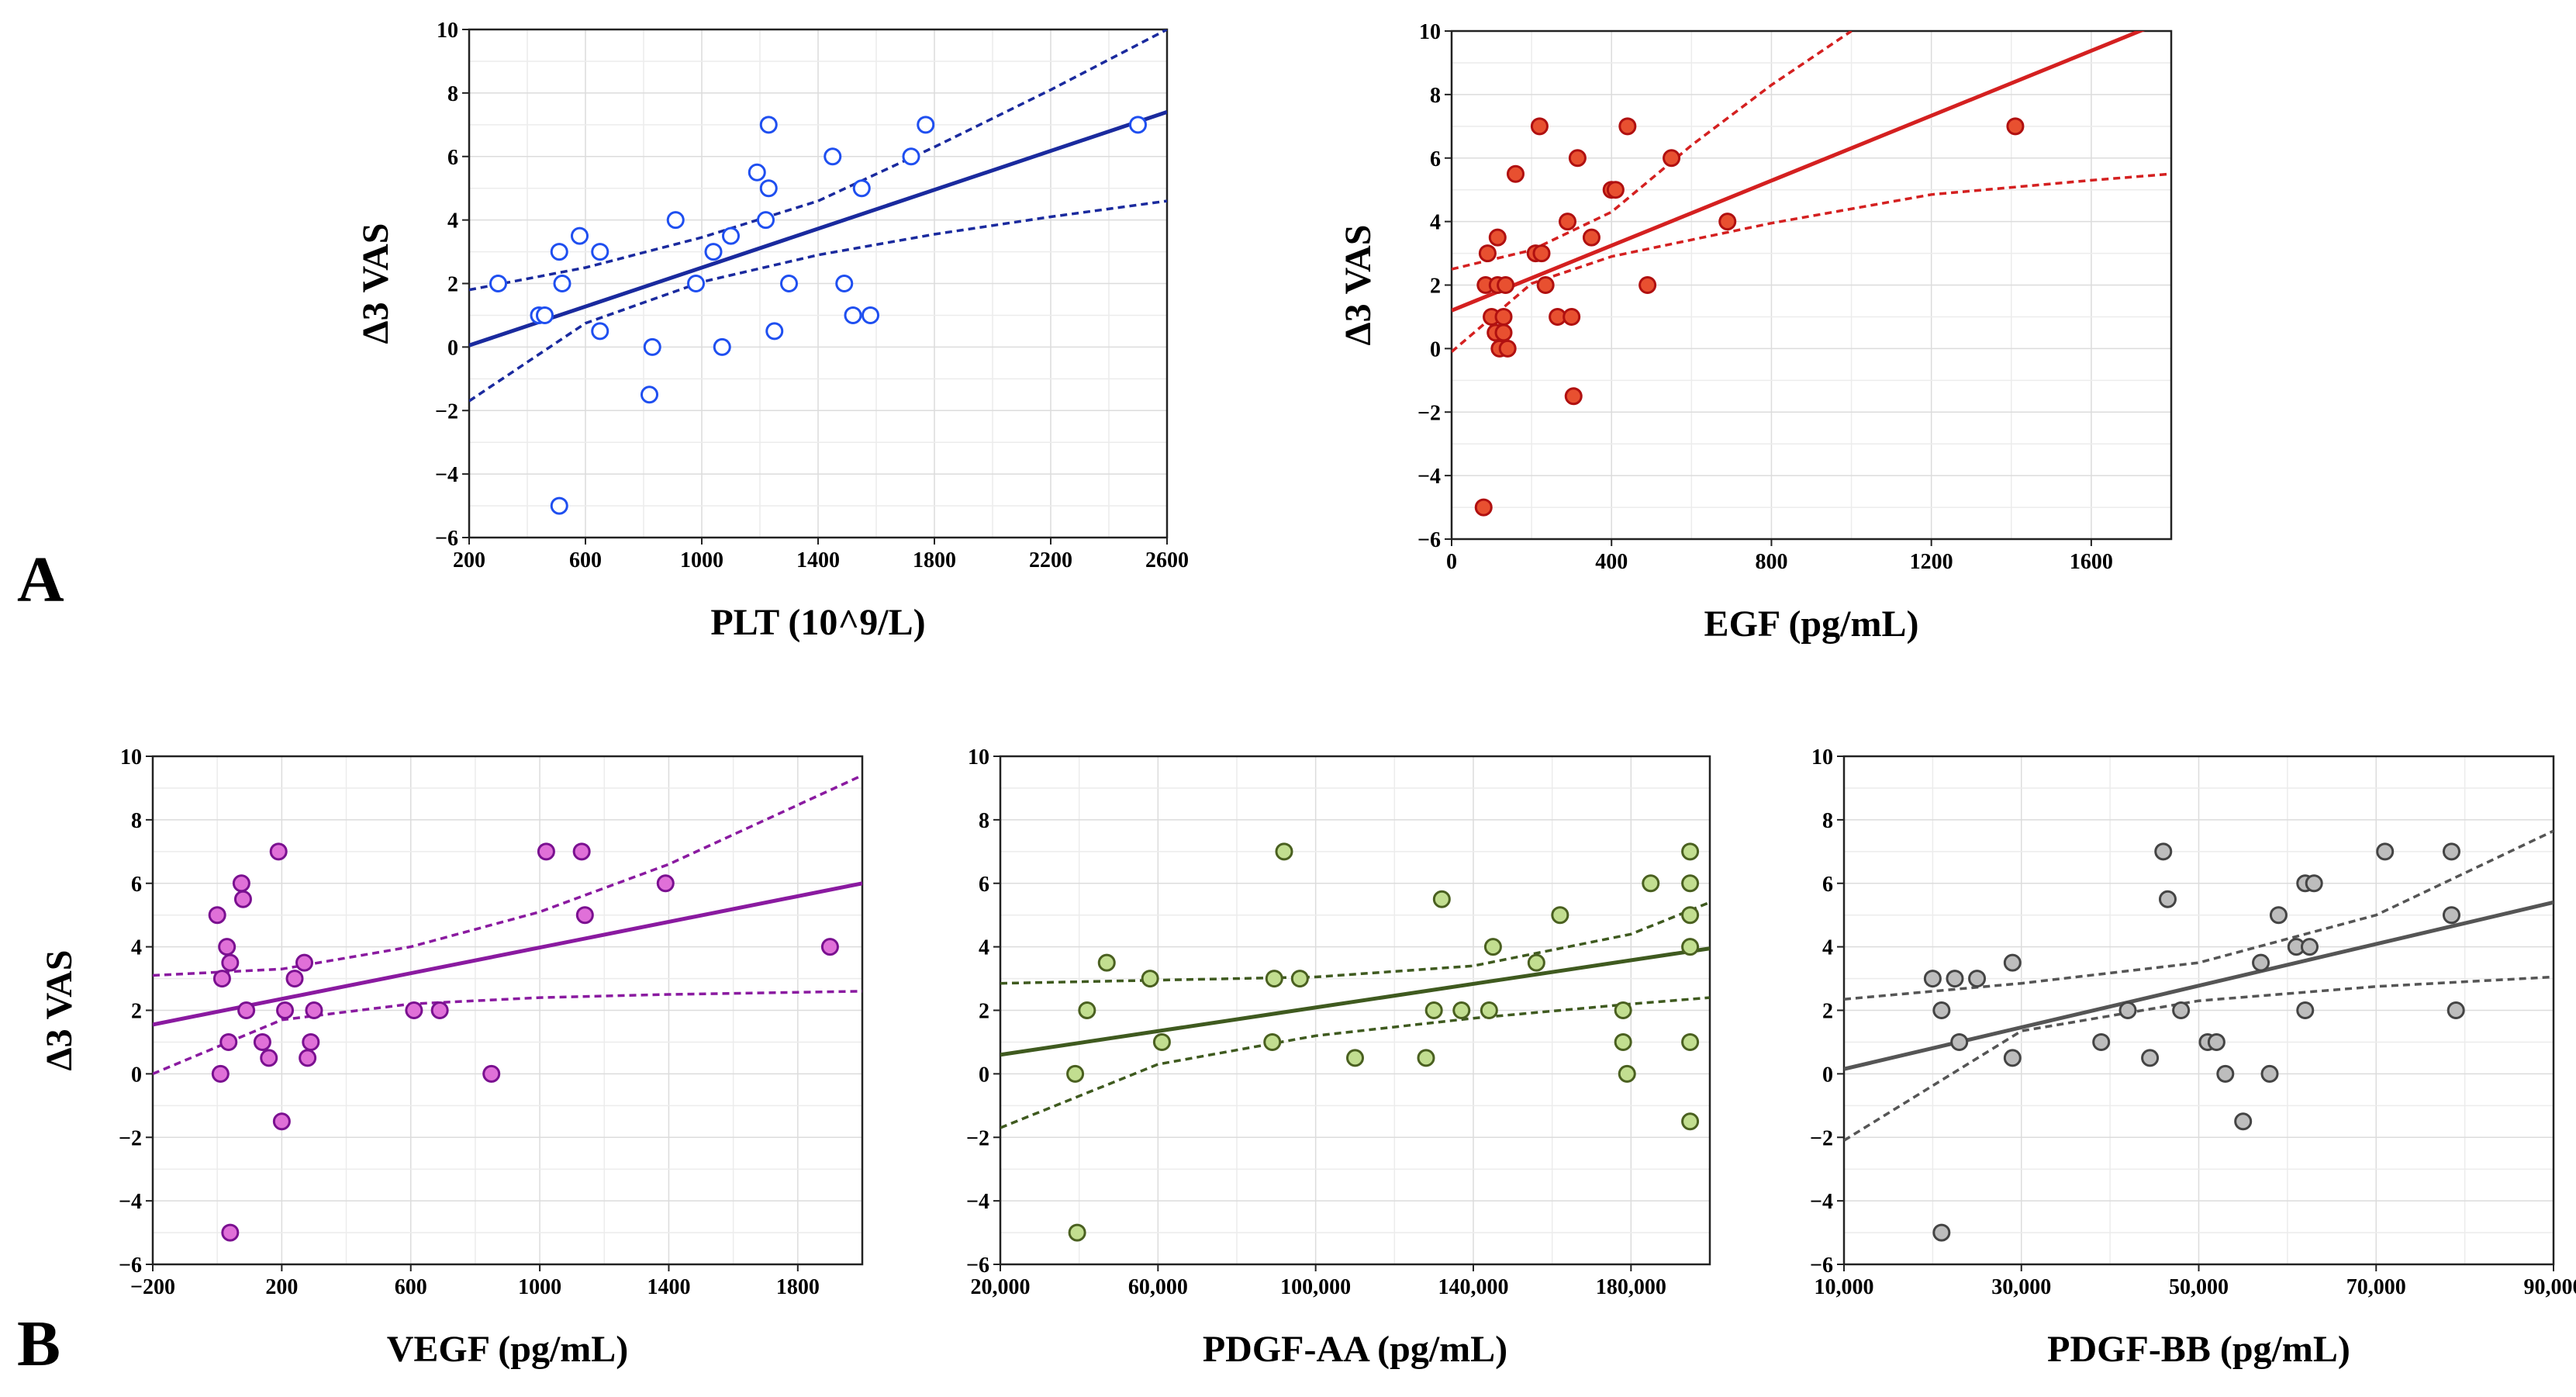 This screenshot has width=2576, height=1397. What do you see at coordinates (585, 560) in the screenshot?
I see `x-tick-label: 600` at bounding box center [585, 560].